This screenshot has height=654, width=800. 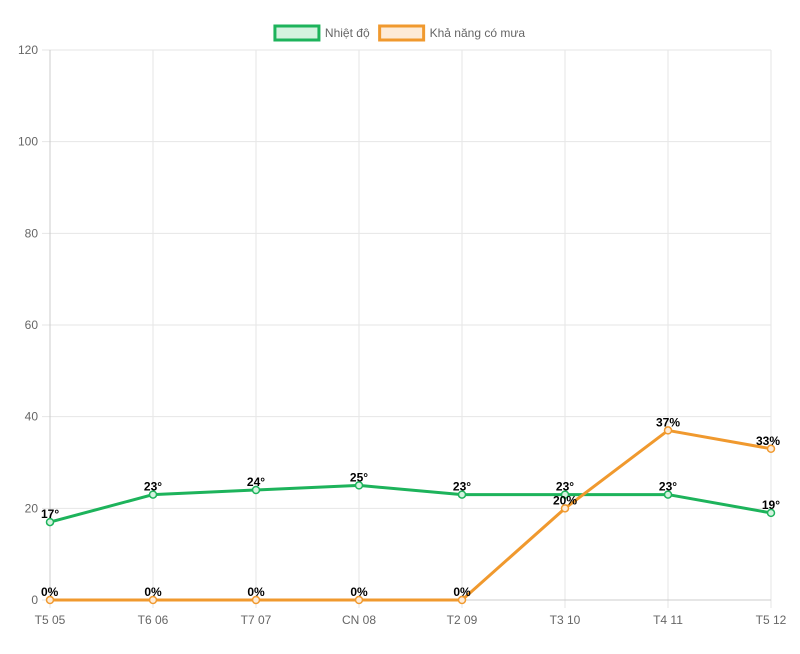 I want to click on x-tick-label: T5 12, so click(x=771, y=620).